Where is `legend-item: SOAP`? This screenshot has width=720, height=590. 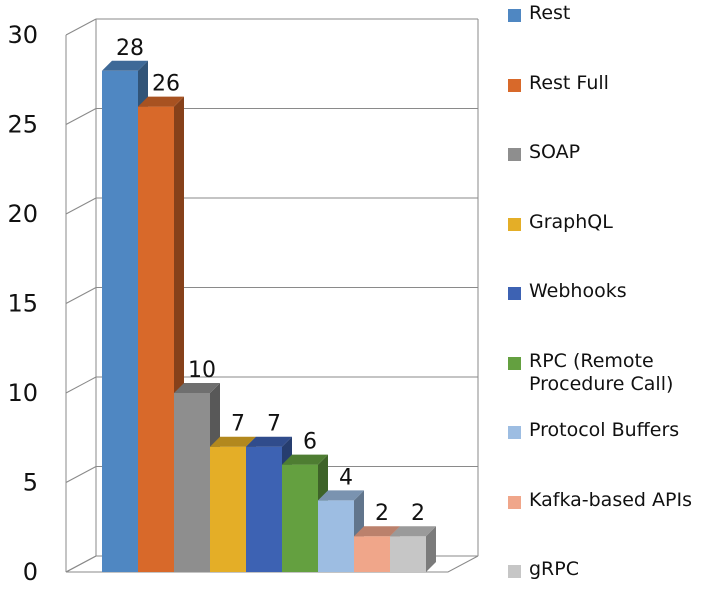
legend-item: SOAP is located at coordinates (544, 152).